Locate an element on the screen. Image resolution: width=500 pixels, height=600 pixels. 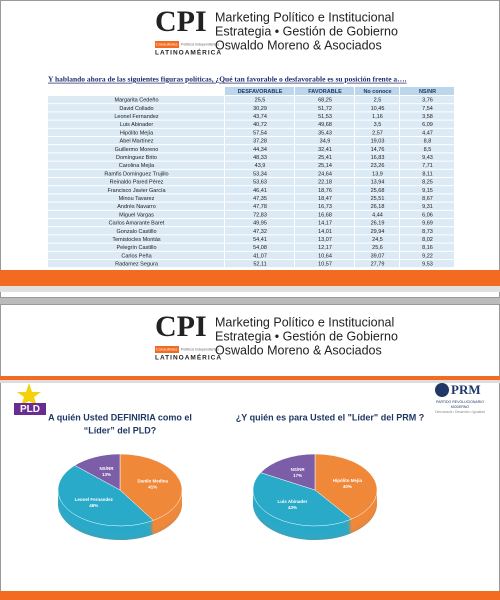
table-cell-text: 18,76 is located at coordinates (325, 191).